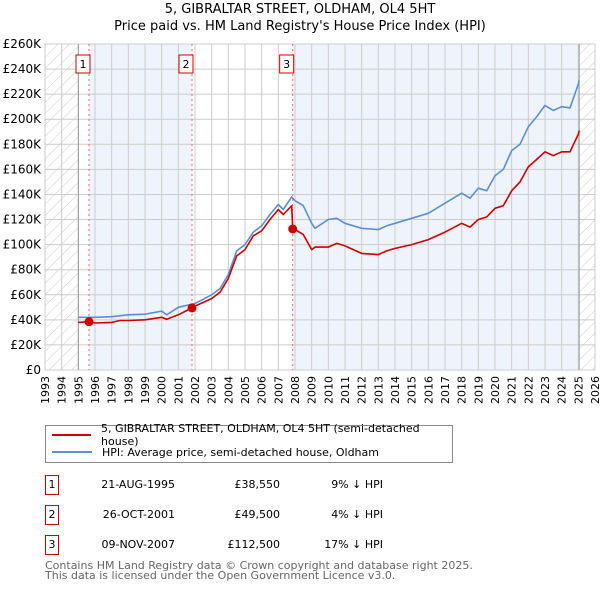 The width and height of the screenshot is (600, 590). What do you see at coordinates (23, 144) in the screenshot?
I see `y-tick-label: £180K` at bounding box center [23, 144].